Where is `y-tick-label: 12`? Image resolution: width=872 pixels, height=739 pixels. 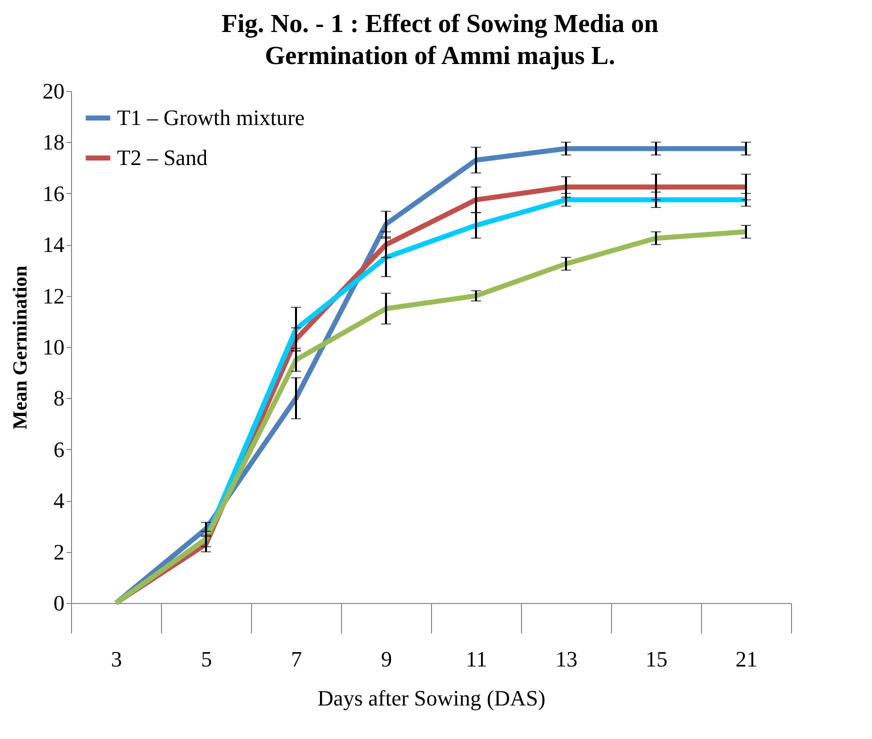 y-tick-label: 12 is located at coordinates (53, 295).